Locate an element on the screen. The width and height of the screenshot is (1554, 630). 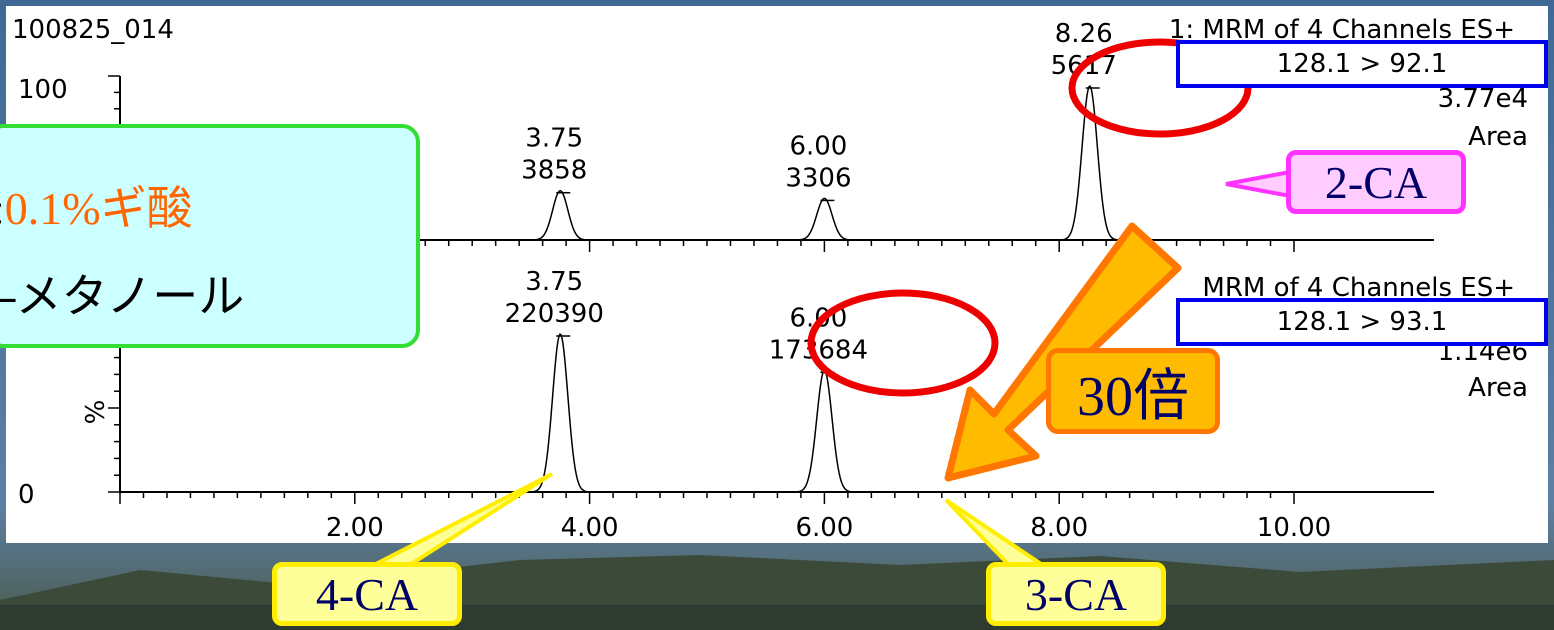
legend-line-2: –メタノール is located at coordinates (122, 296).